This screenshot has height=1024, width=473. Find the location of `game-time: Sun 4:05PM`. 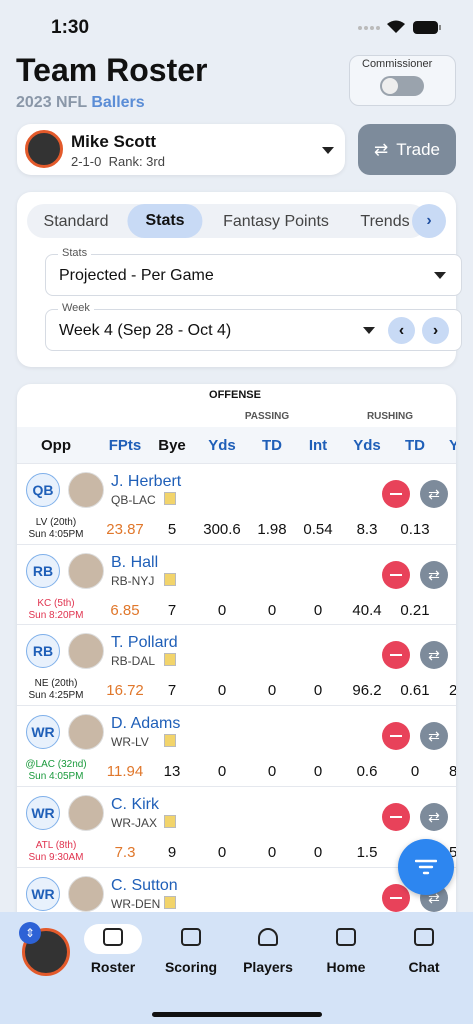

game-time: Sun 4:05PM is located at coordinates (56, 534).